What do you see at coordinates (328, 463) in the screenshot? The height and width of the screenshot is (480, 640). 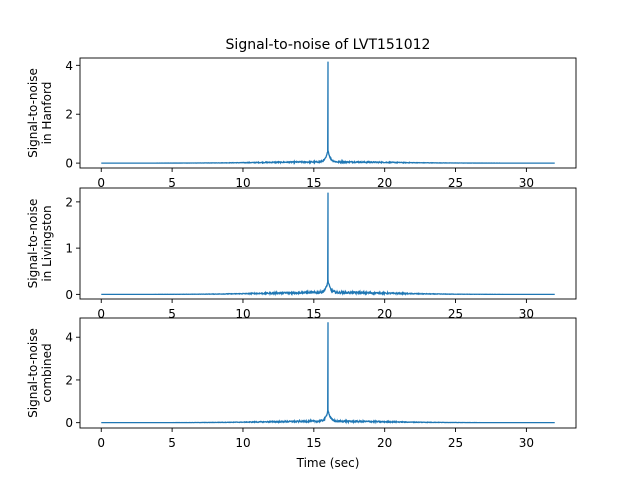 I see `x-axis-label: Time (sec)` at bounding box center [328, 463].